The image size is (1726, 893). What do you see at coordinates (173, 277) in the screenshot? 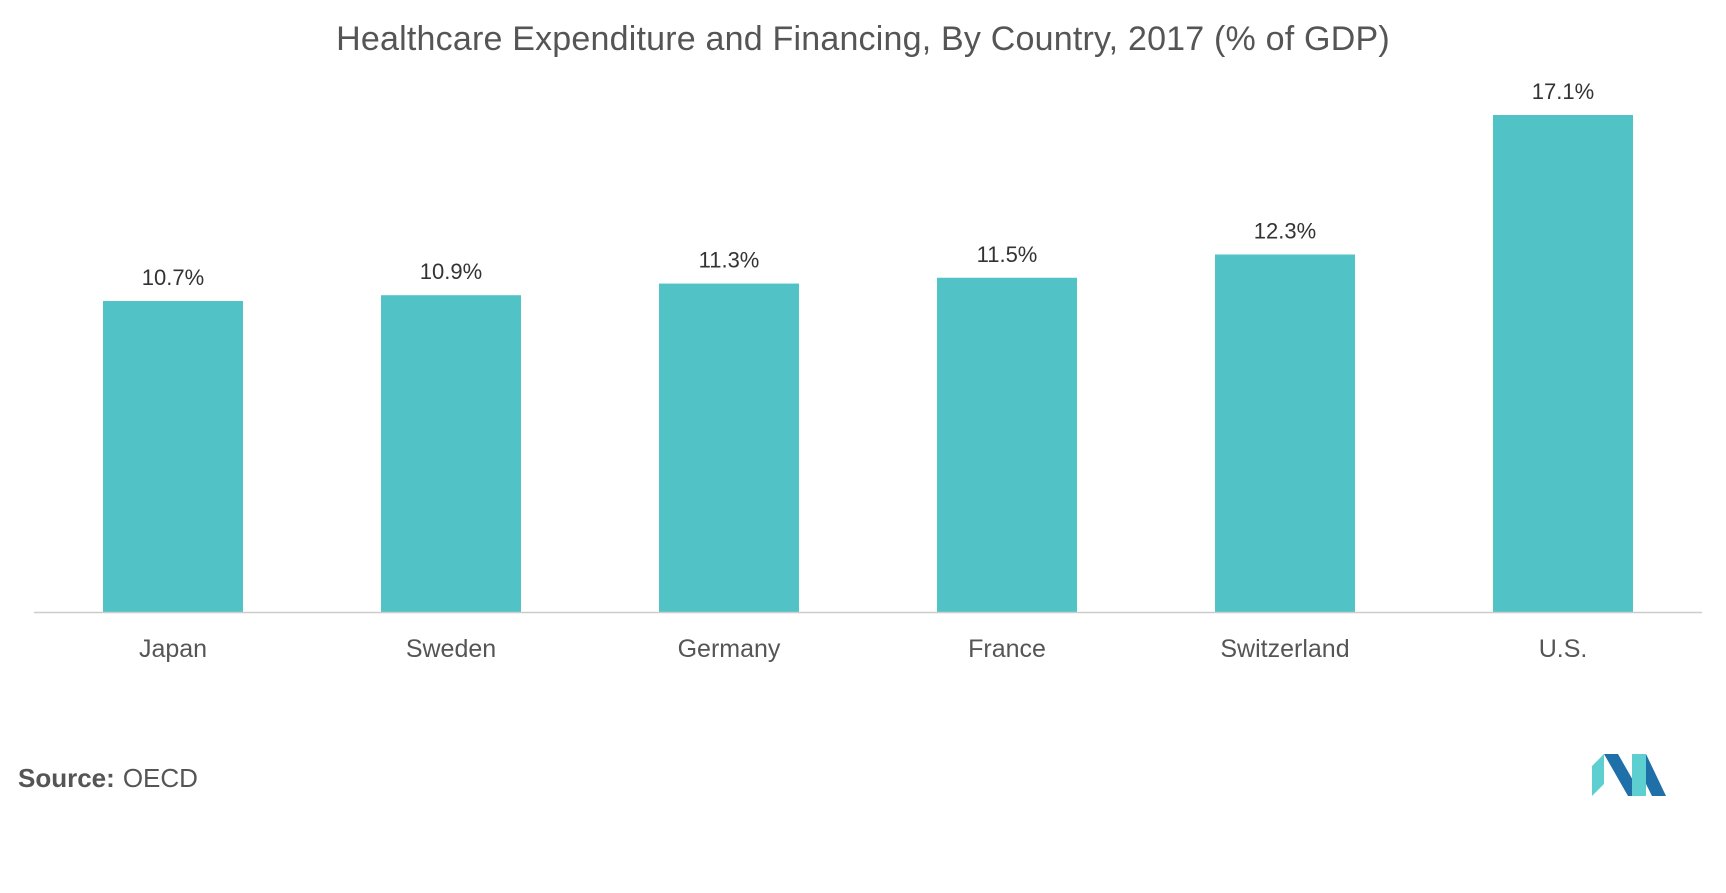
I see `data-label: 10.7%` at bounding box center [173, 277].